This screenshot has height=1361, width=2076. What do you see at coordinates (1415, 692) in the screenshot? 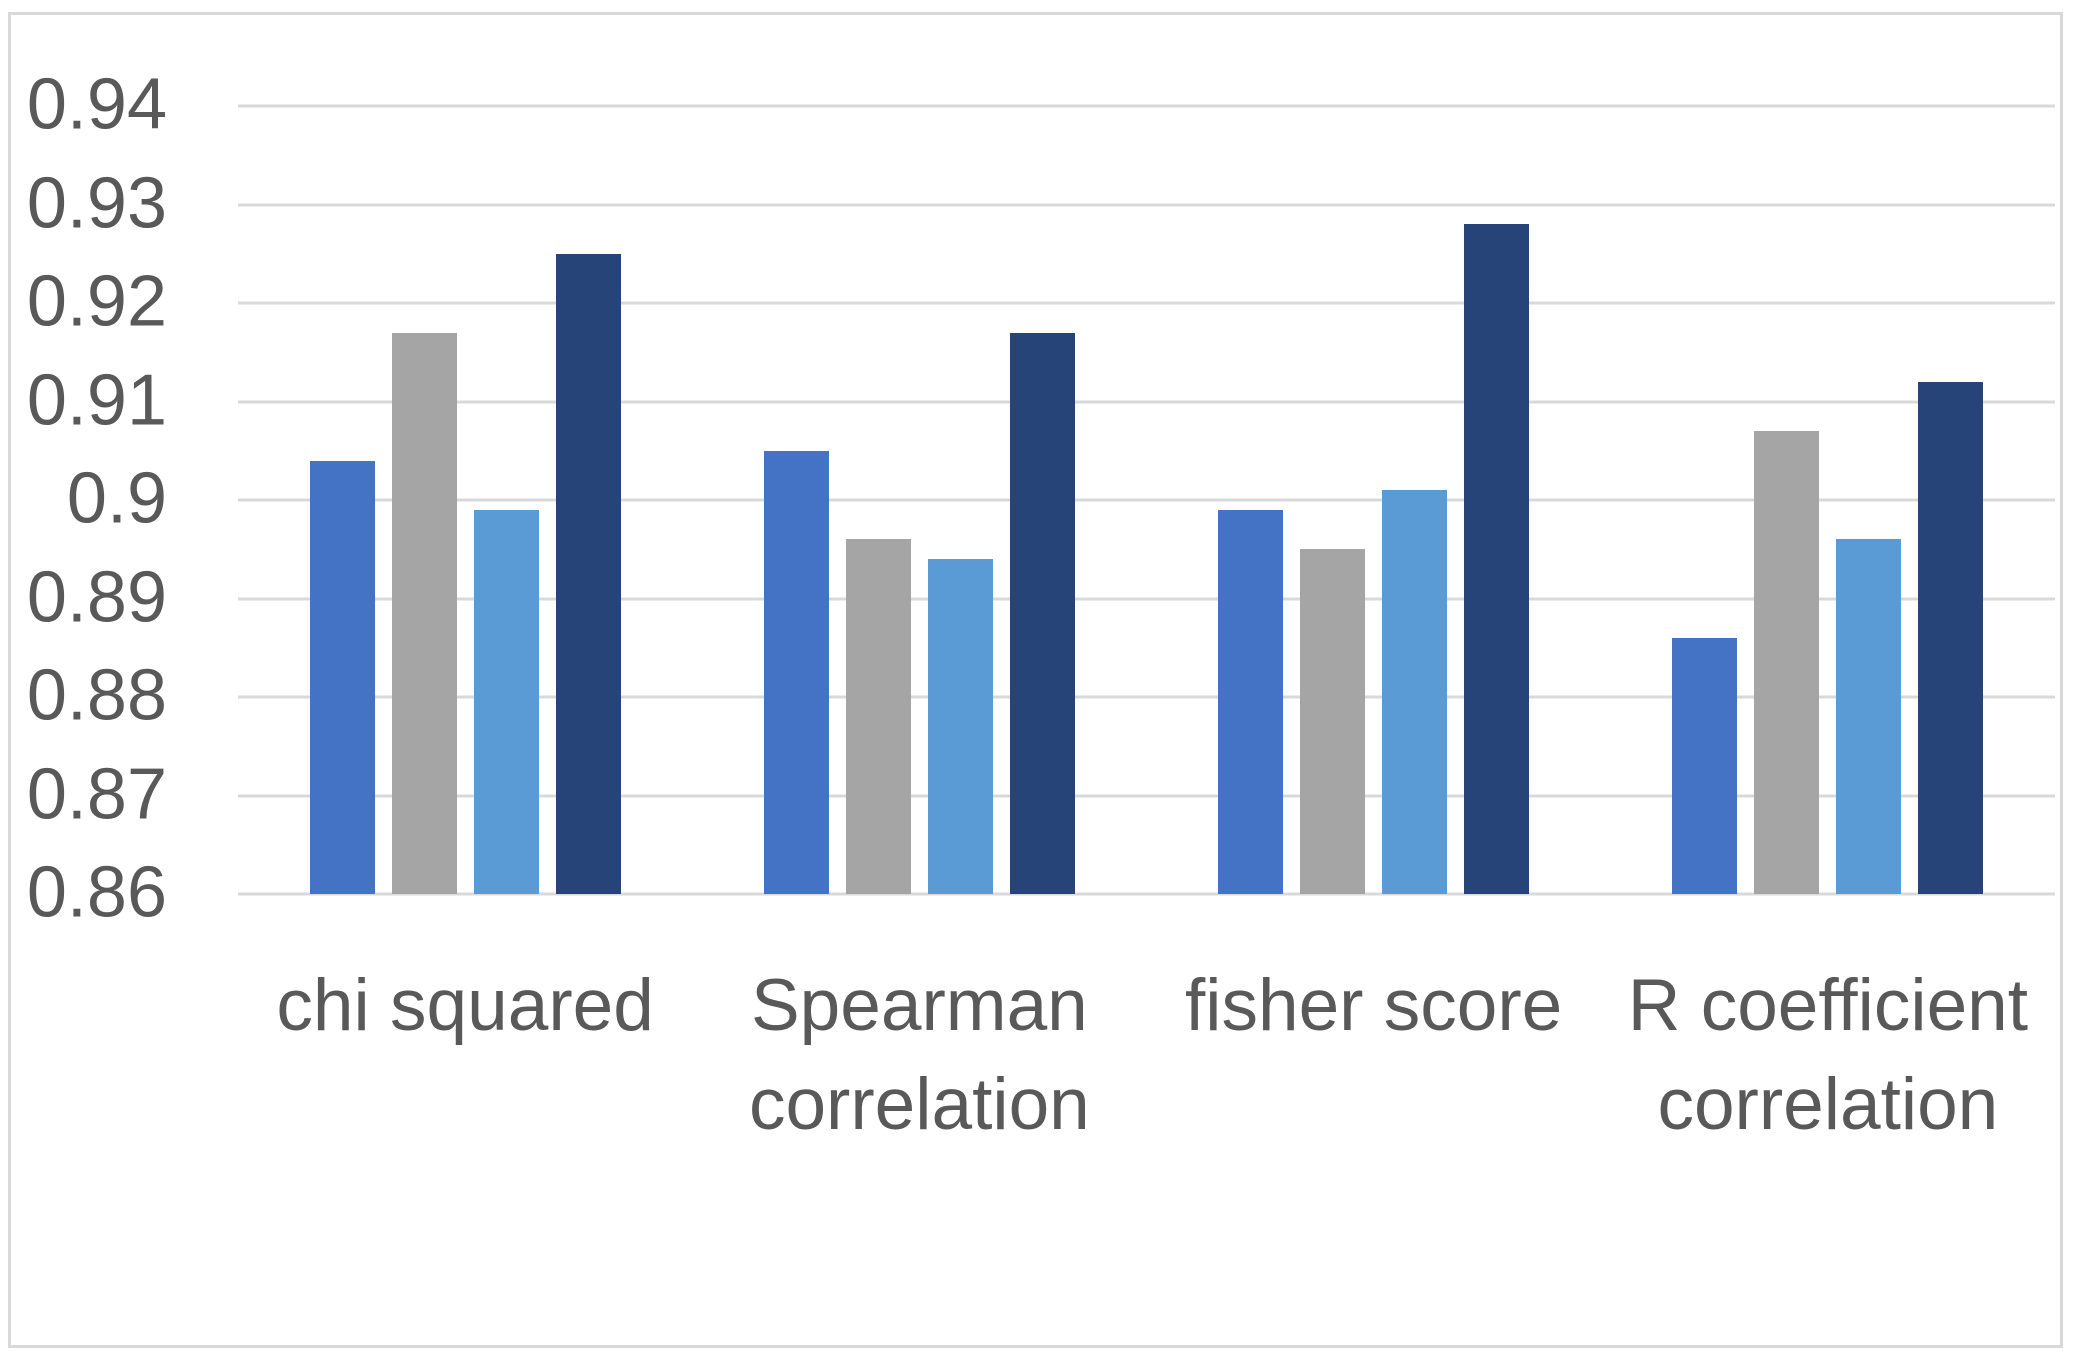
I see `bar-fisher-score-series3` at bounding box center [1415, 692].